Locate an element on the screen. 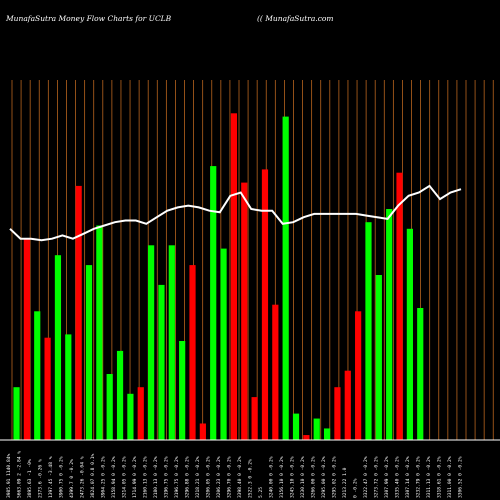 The image size is (500, 500). x-tick-label: 3895.63 -1 -0% is located at coordinates (30, 478).